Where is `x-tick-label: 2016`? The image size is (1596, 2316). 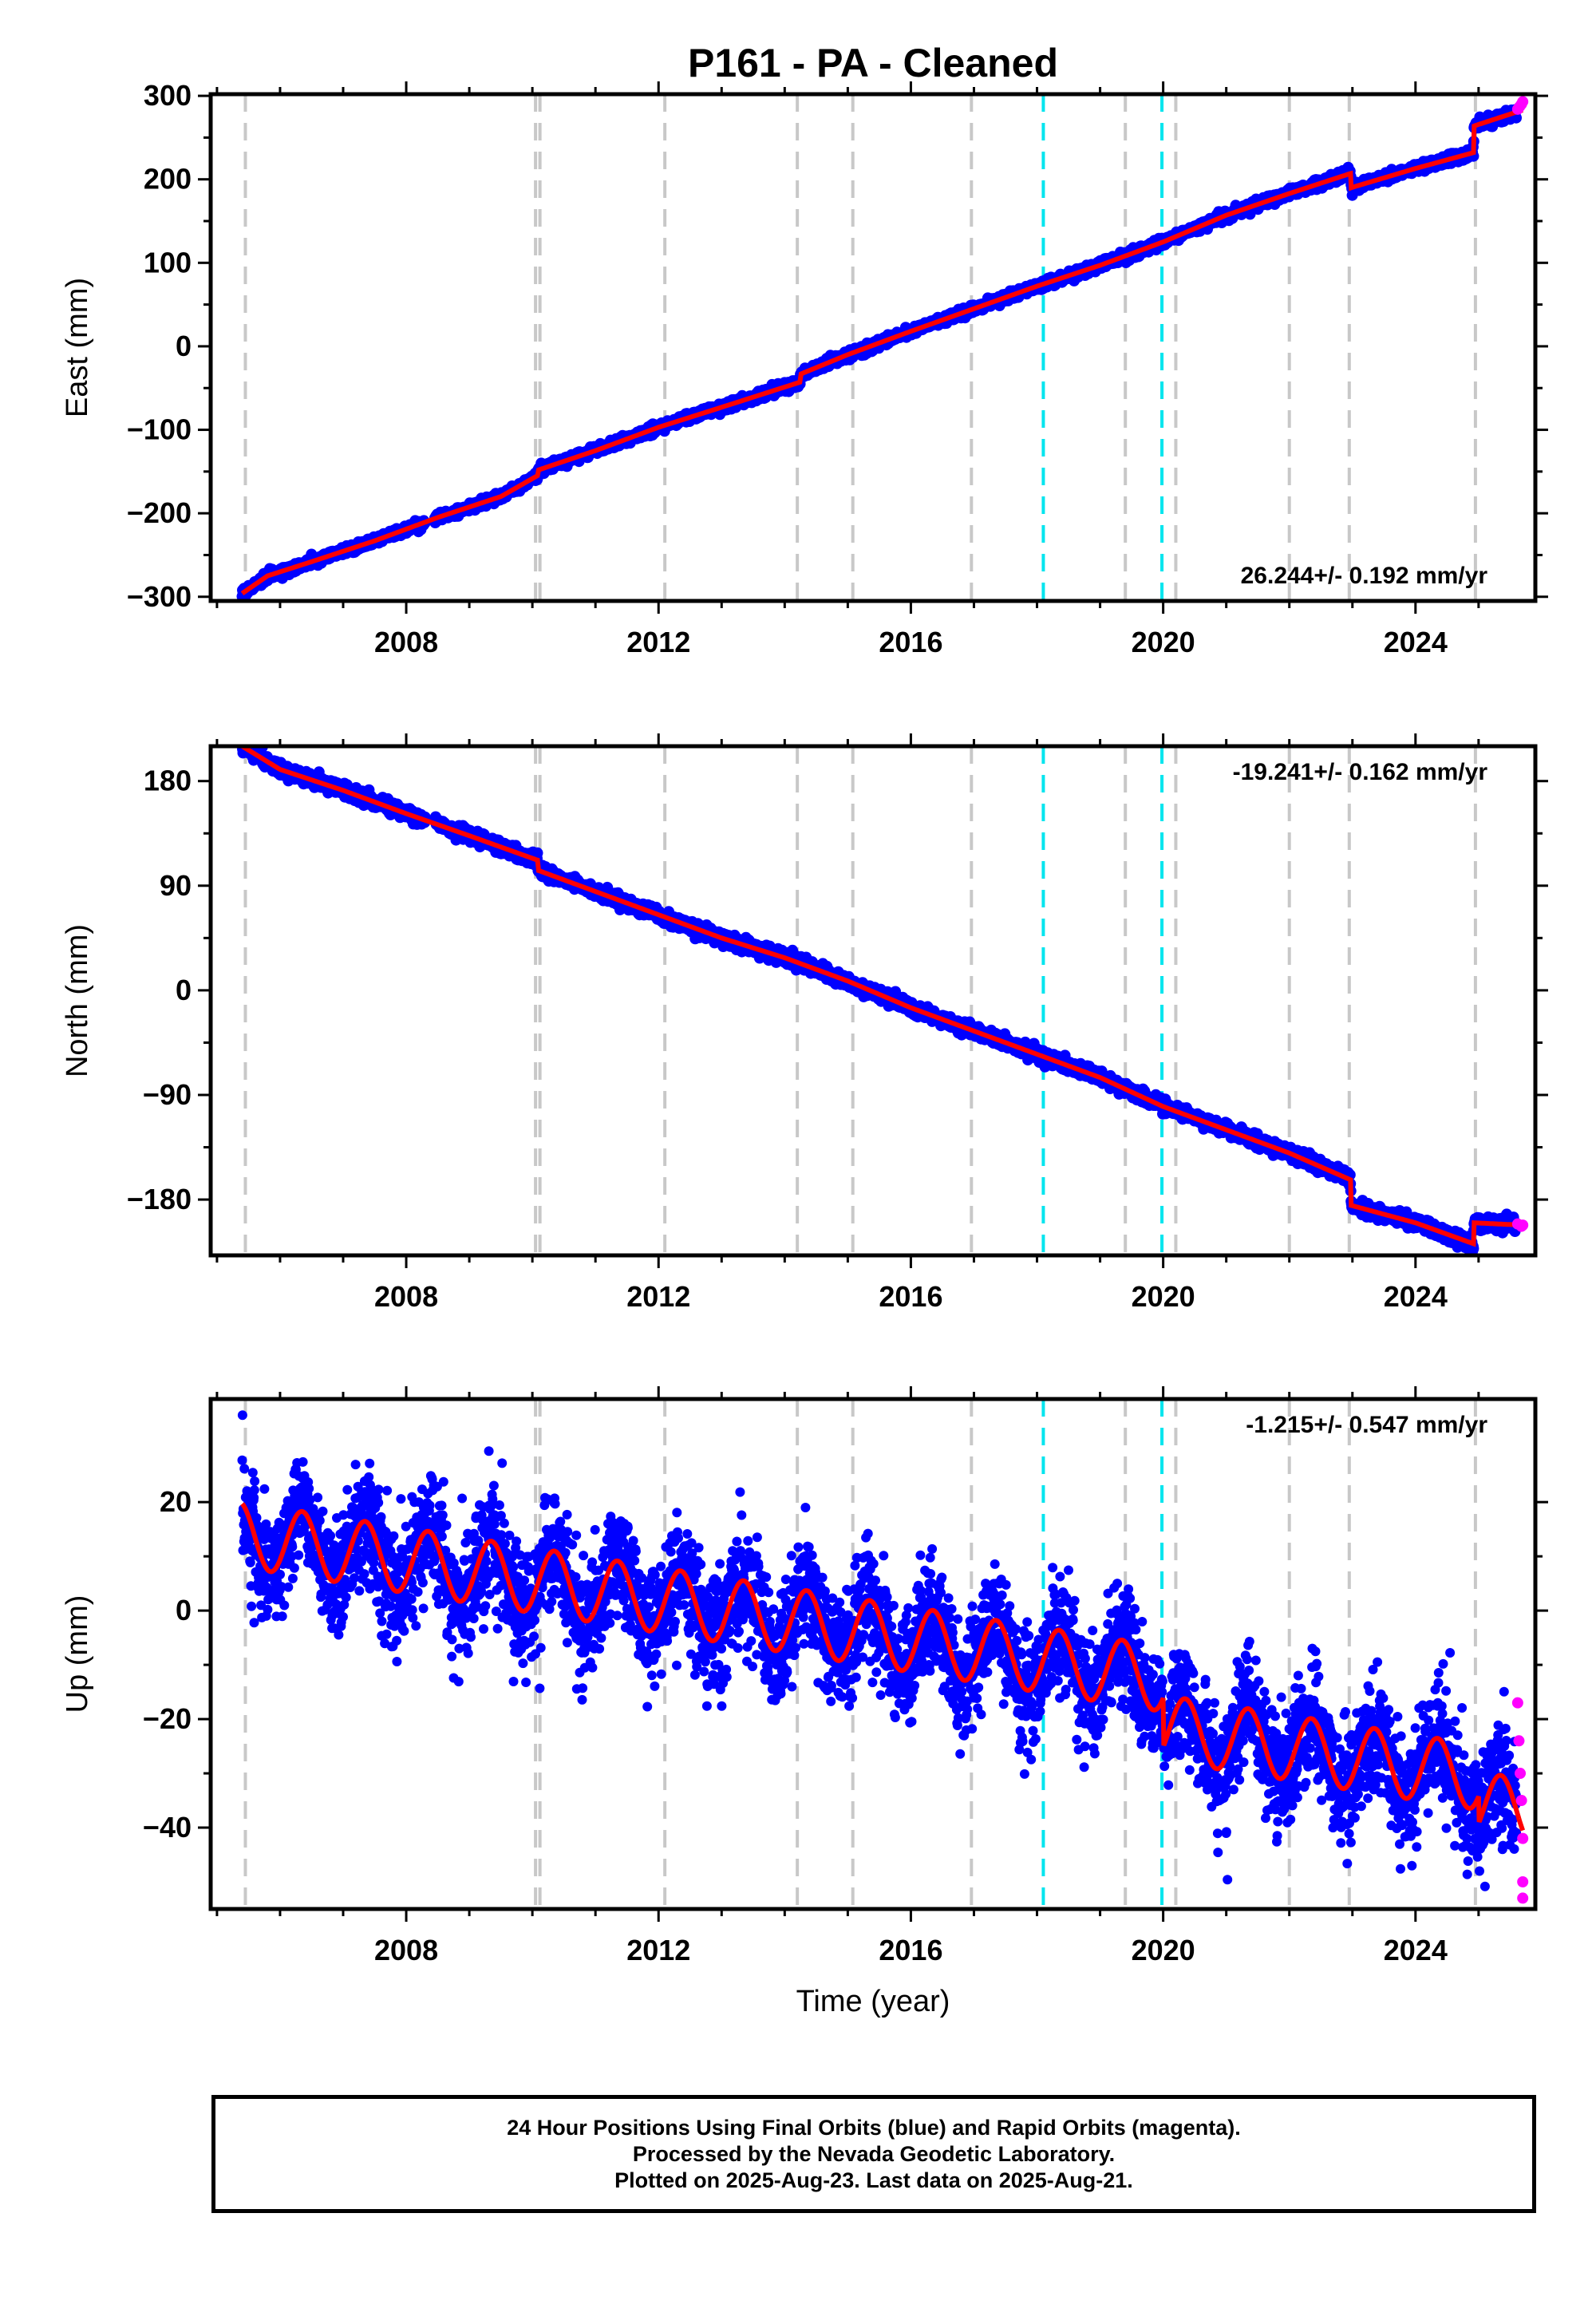 x-tick-label: 2016 is located at coordinates (910, 642).